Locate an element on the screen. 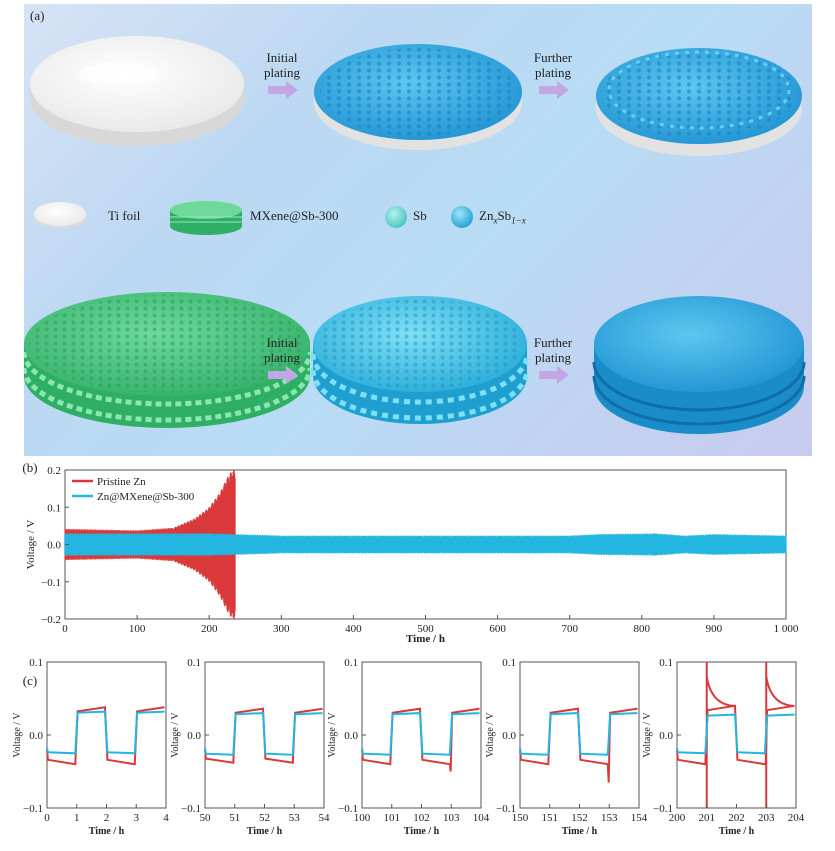 The width and height of the screenshot is (835, 851). legend-mxene-label: MXene@Sb-300 is located at coordinates (294, 215).